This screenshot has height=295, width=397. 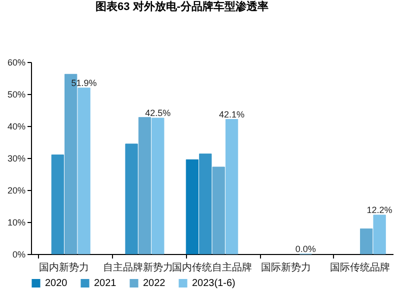 I want to click on y-tick-label: 60%, so click(x=16, y=63).